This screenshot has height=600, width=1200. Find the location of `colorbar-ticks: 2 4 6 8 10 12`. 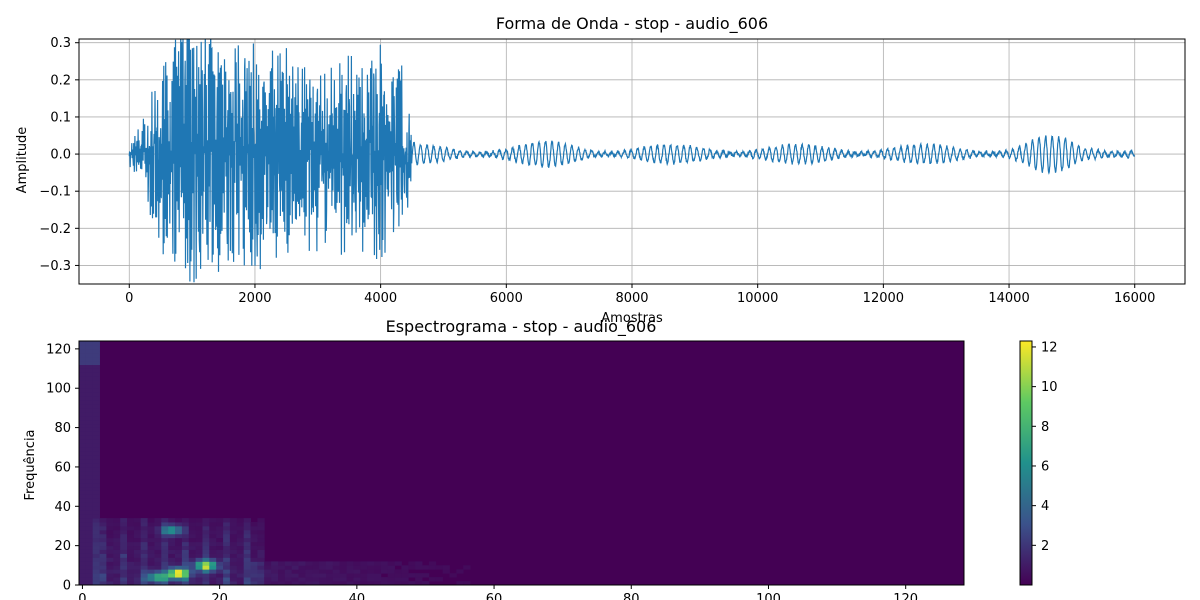

colorbar-ticks: 2 4 6 8 10 12 is located at coordinates (1045, 447).